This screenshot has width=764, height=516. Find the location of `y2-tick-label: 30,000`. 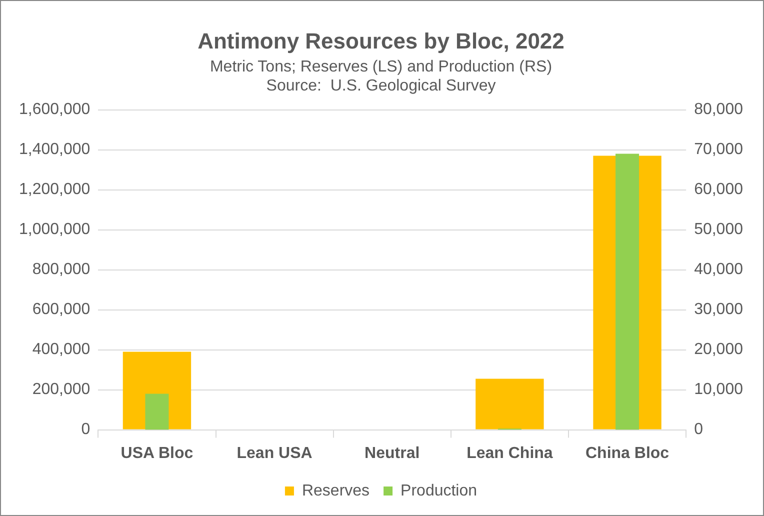

y2-tick-label: 30,000 is located at coordinates (719, 309).